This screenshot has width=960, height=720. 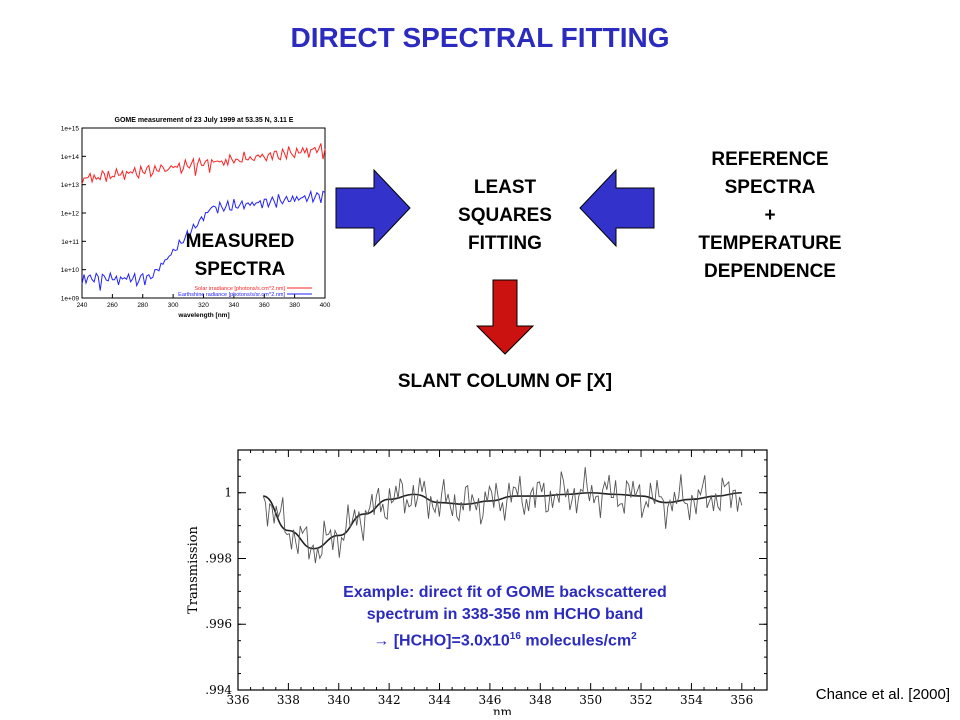 What do you see at coordinates (70, 270) in the screenshot?
I see `gome-ytick-label: 1e+10` at bounding box center [70, 270].